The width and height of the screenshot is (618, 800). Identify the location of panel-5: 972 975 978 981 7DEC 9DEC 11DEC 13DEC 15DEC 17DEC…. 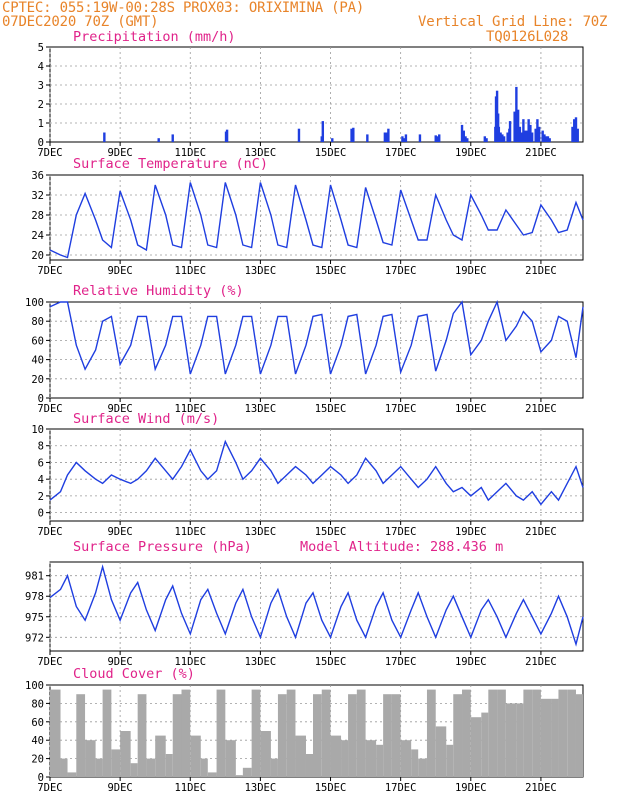
(304, 603).